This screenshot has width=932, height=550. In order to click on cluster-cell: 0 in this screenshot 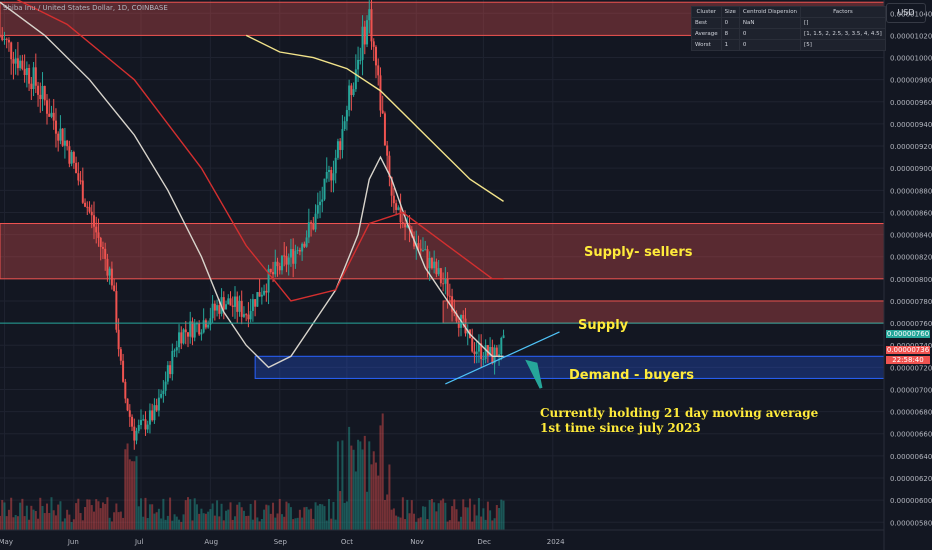, I will do `click(730, 23)`.